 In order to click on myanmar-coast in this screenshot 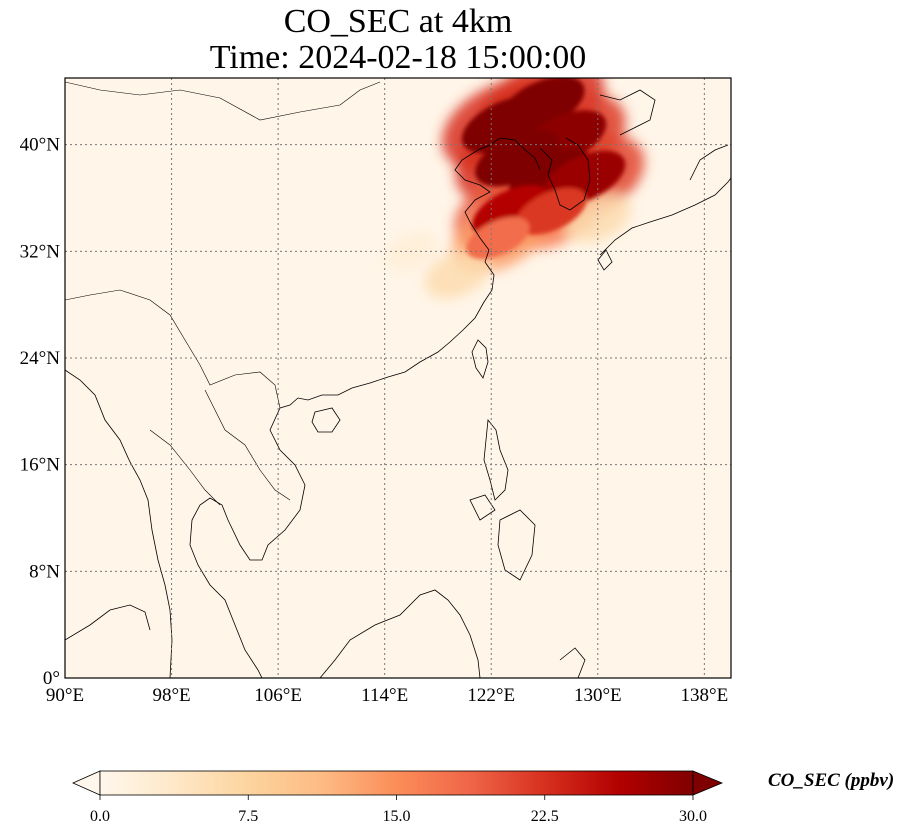, I will do `click(119, 523)`.